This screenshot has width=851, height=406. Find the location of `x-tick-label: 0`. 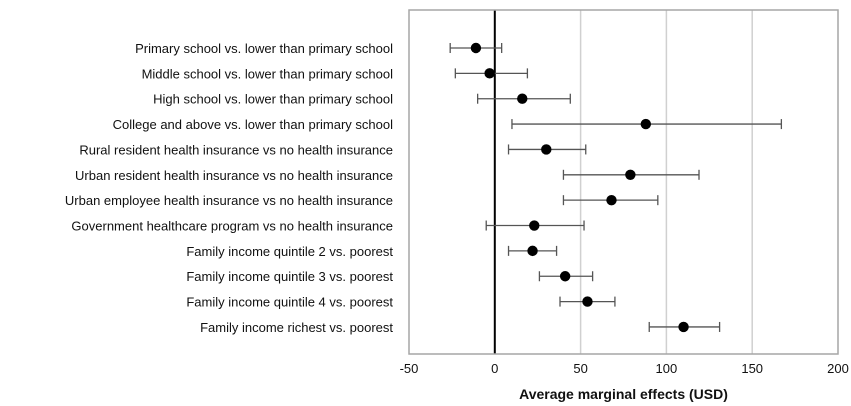

x-tick-label: 0 is located at coordinates (494, 368).